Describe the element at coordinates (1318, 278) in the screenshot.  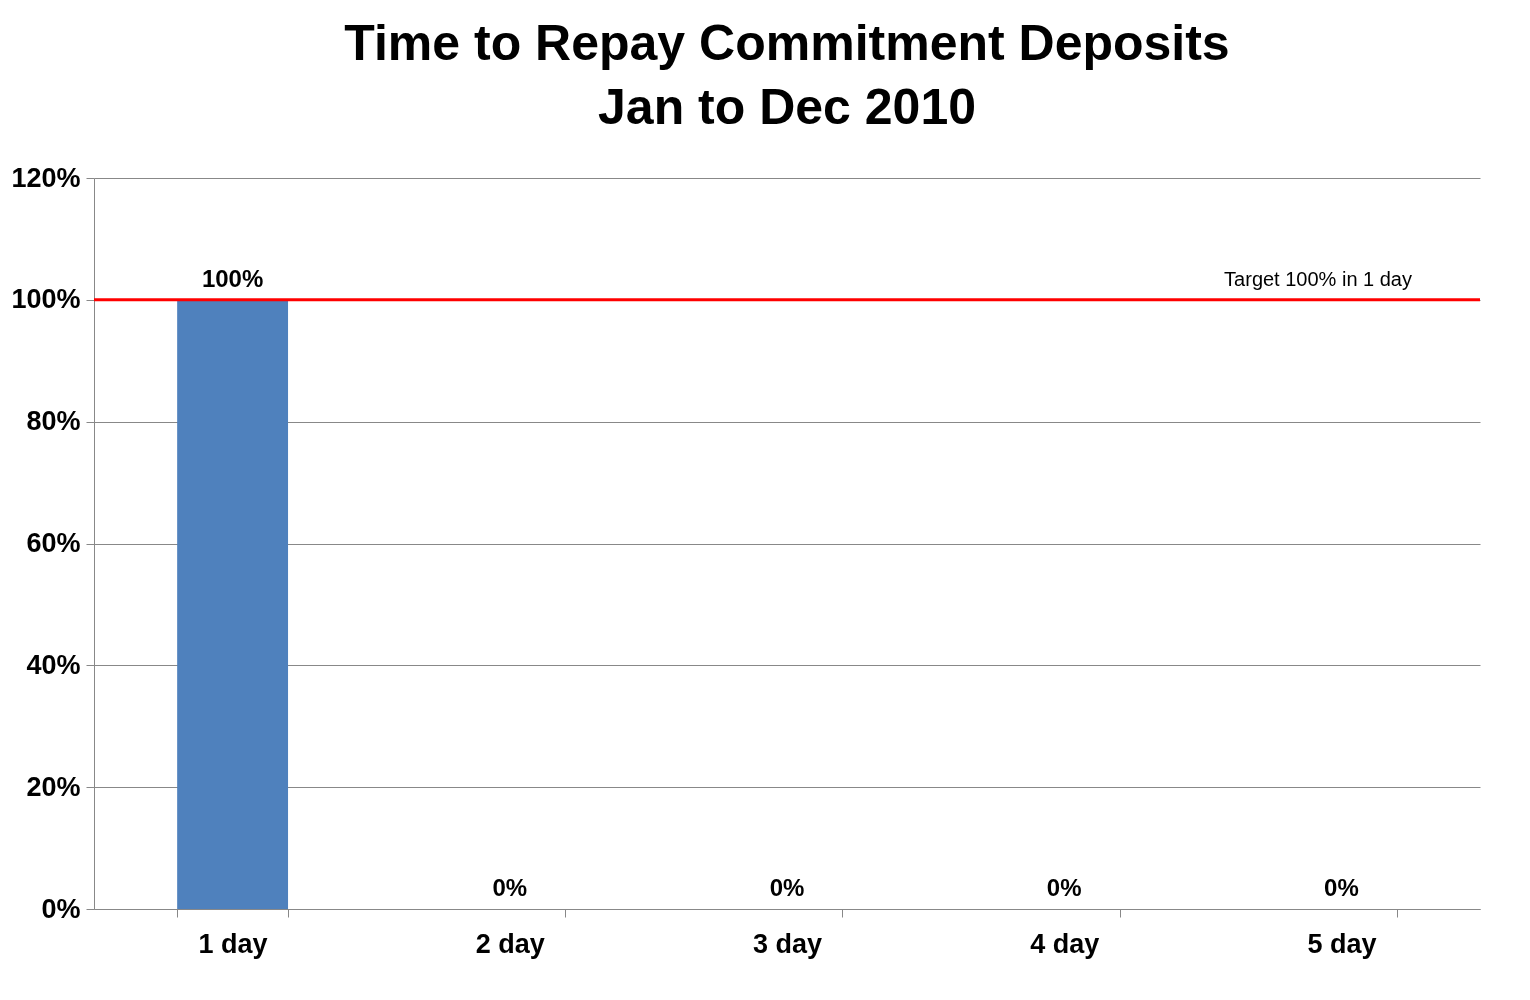
I see `ref-line-label: Target 100% in 1 day` at that location.